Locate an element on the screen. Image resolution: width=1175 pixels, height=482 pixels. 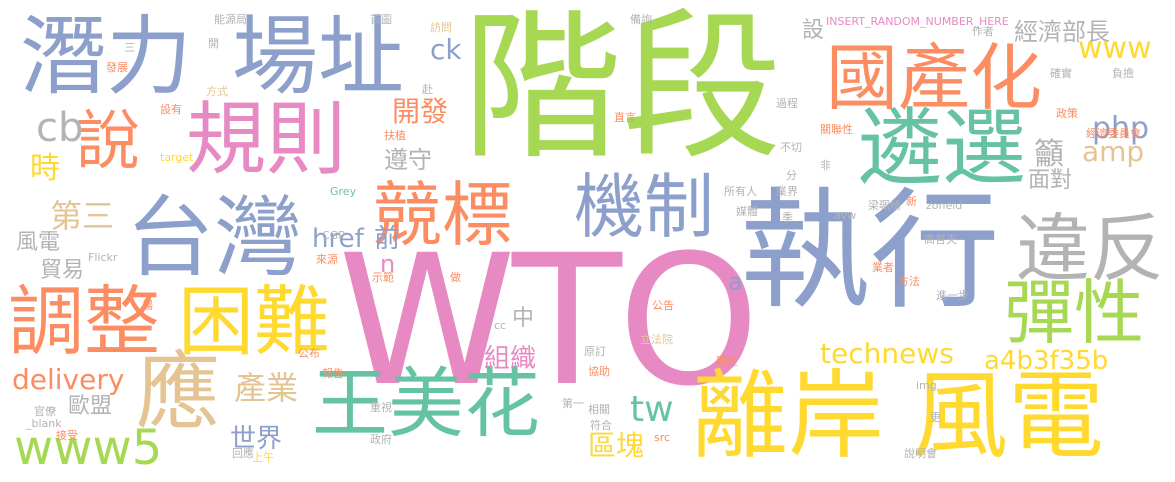
word-ck: ck is located at coordinates (446, 49).